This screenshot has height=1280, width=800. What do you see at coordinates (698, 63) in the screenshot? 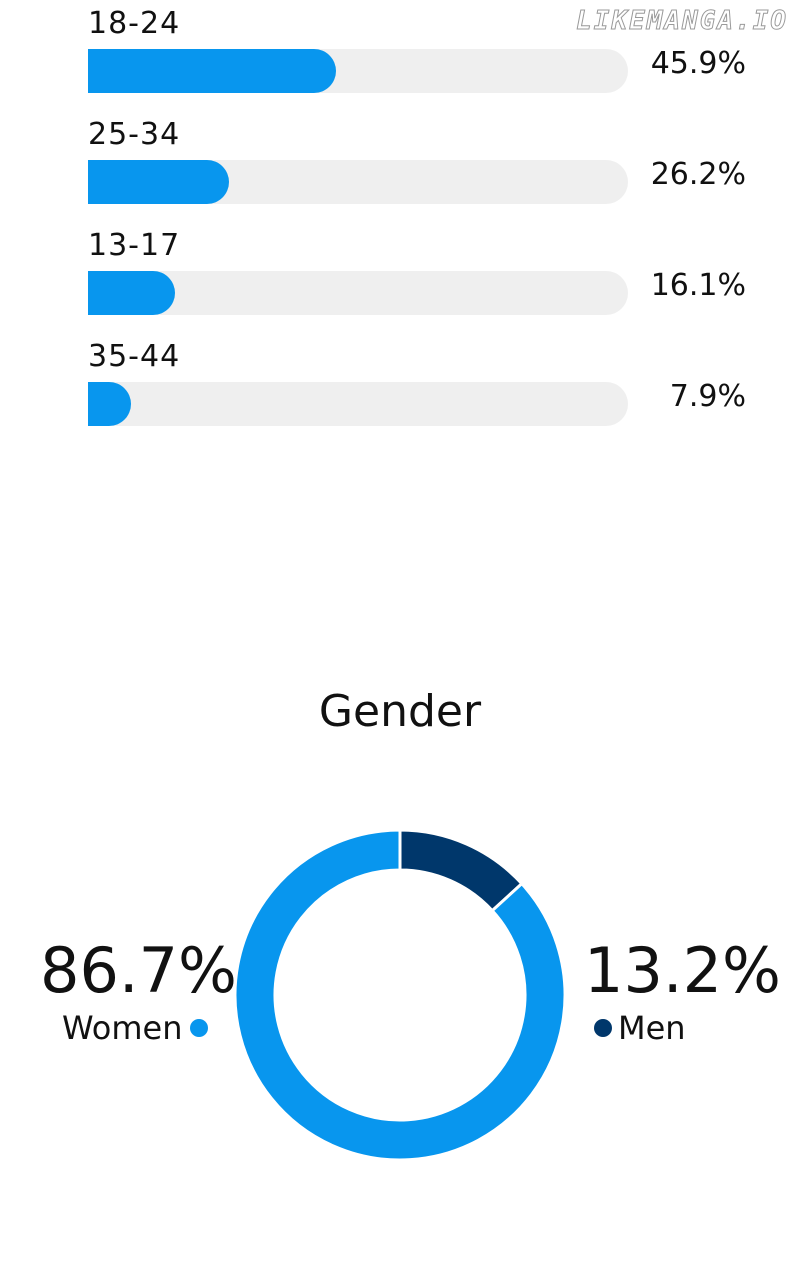
I see `age-bar-value: 45.9%` at bounding box center [698, 63].